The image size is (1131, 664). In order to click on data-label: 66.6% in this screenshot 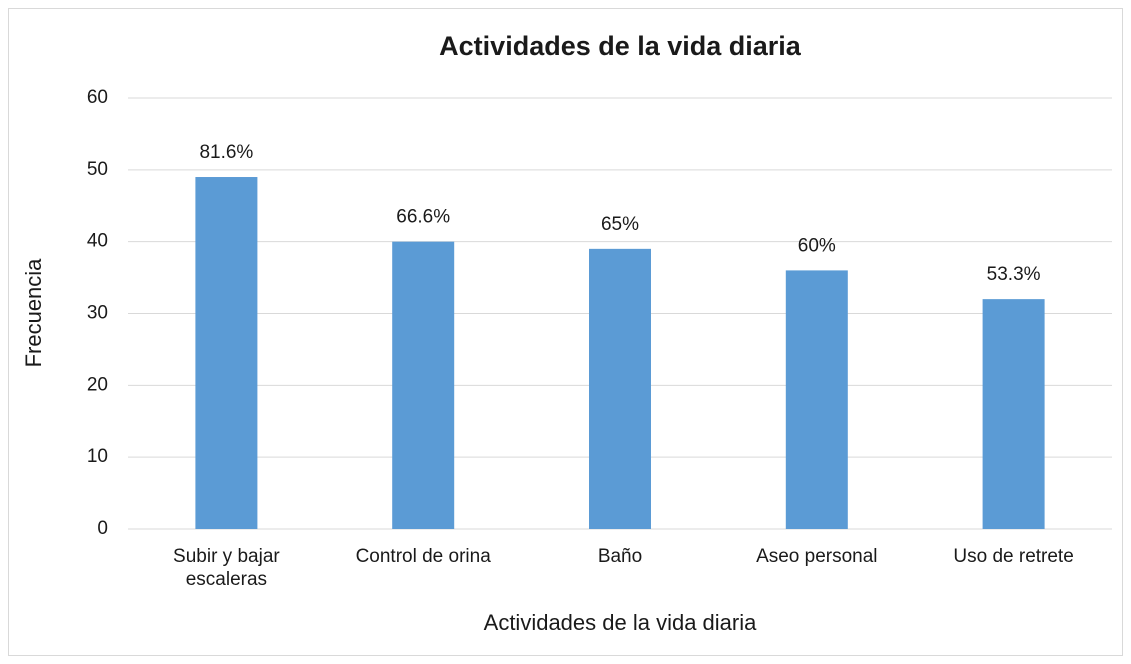, I will do `click(423, 217)`.